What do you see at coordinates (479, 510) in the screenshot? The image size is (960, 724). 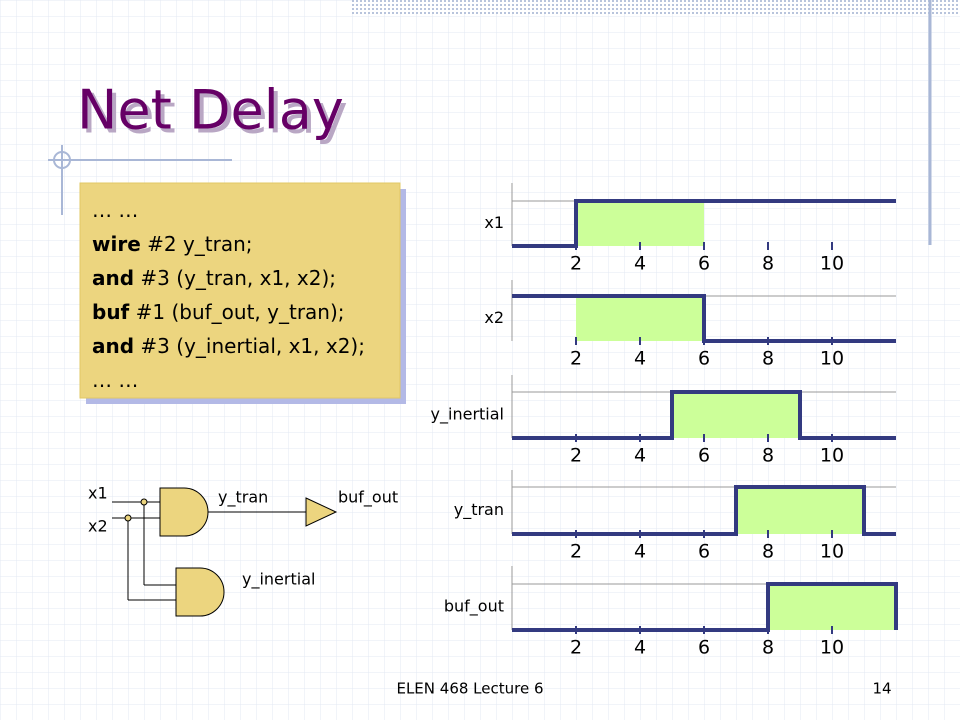 I see `signal-label: y_tran` at bounding box center [479, 510].